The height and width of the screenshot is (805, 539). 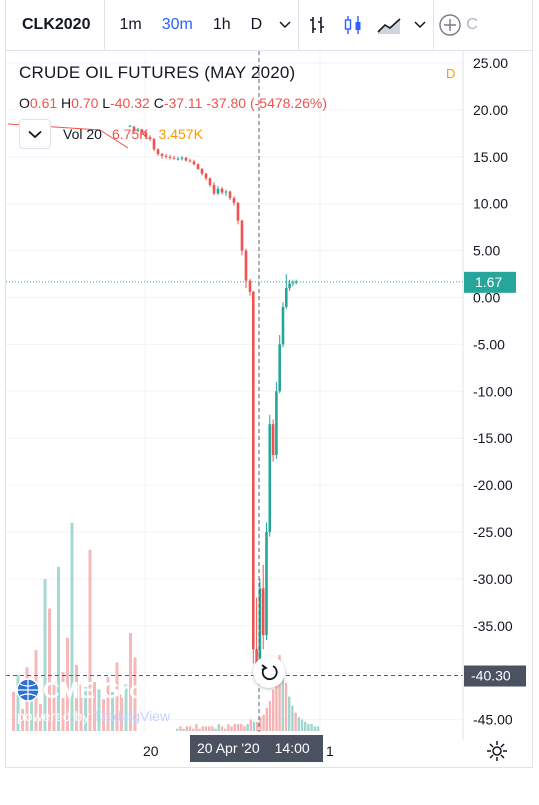 What do you see at coordinates (451, 73) in the screenshot?
I see `dividend-badge: D` at bounding box center [451, 73].